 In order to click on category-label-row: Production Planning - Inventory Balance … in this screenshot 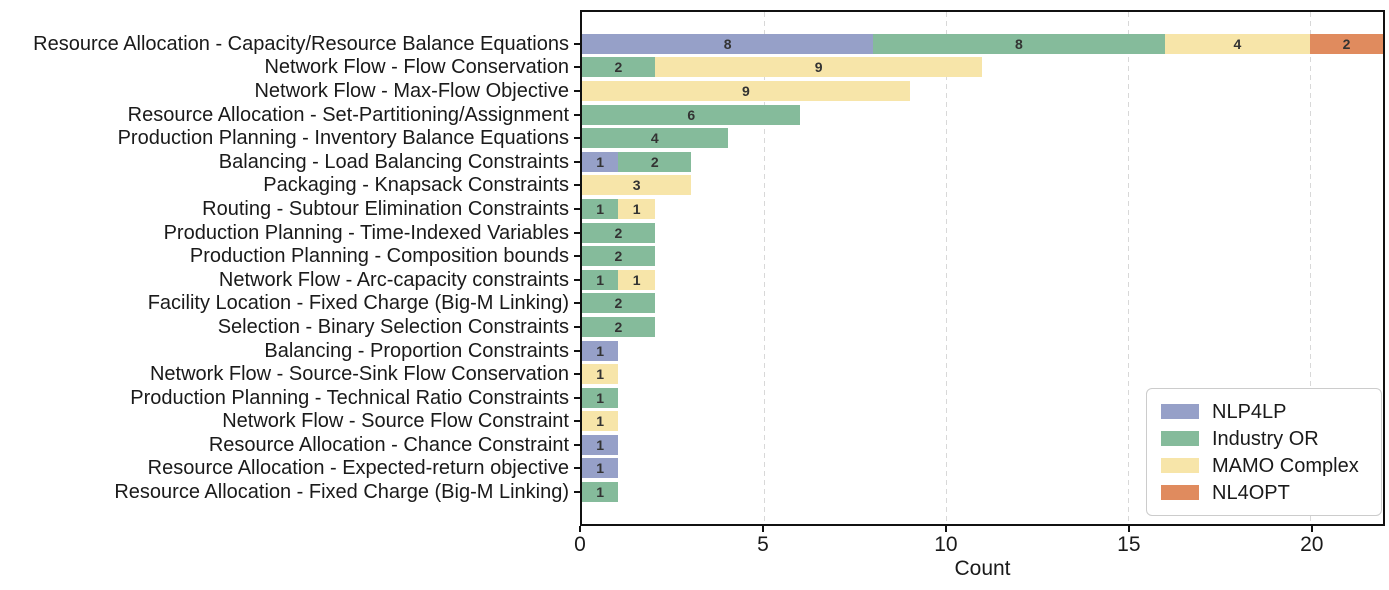, I will do `click(290, 138)`.